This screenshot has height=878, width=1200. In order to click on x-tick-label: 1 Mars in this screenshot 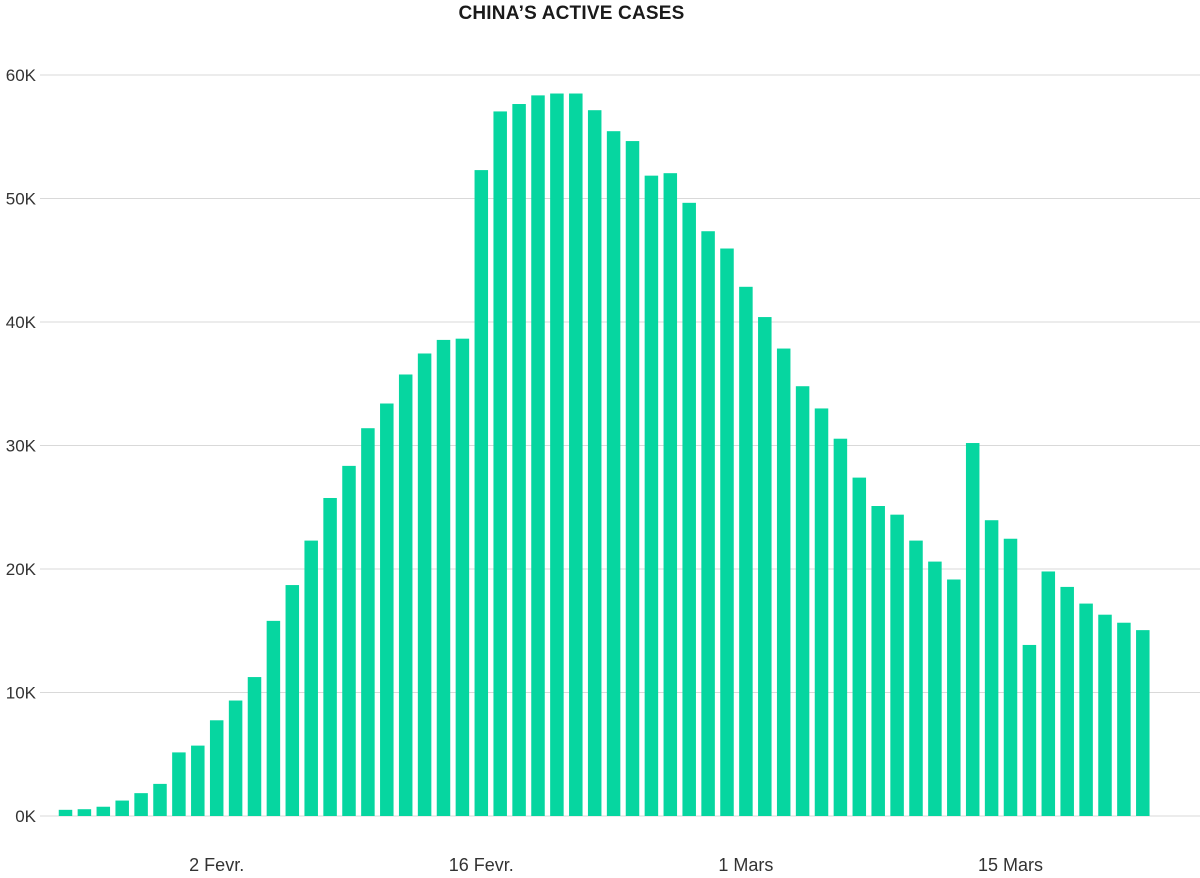, I will do `click(745, 865)`.